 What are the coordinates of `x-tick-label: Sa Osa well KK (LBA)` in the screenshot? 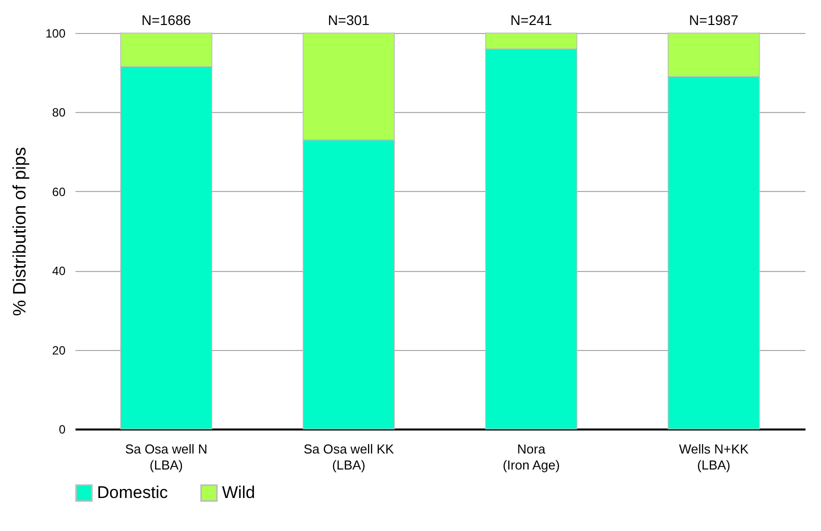 It's located at (349, 457).